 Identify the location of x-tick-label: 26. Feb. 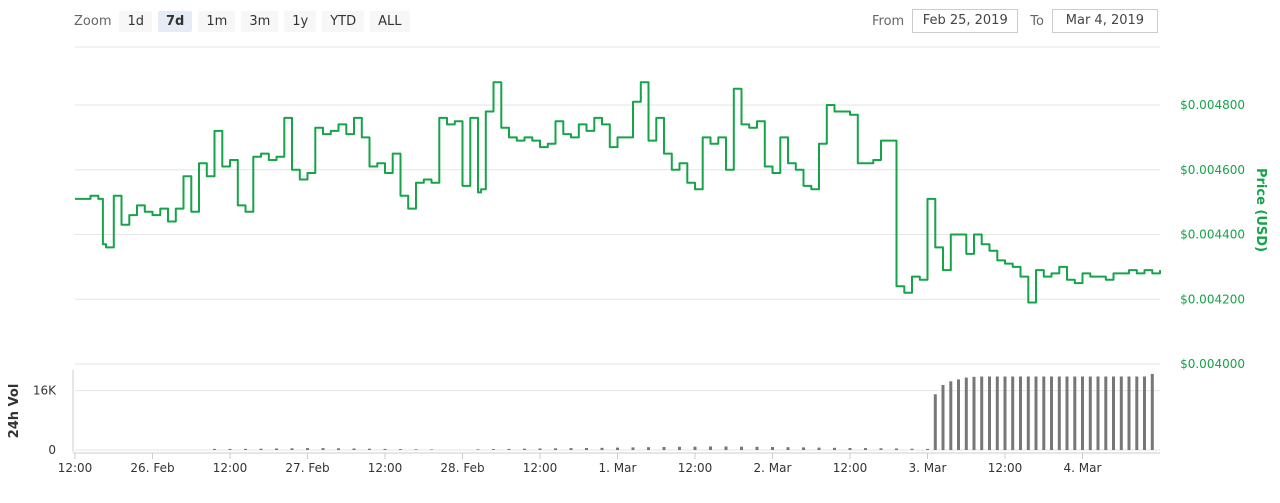
(152, 468).